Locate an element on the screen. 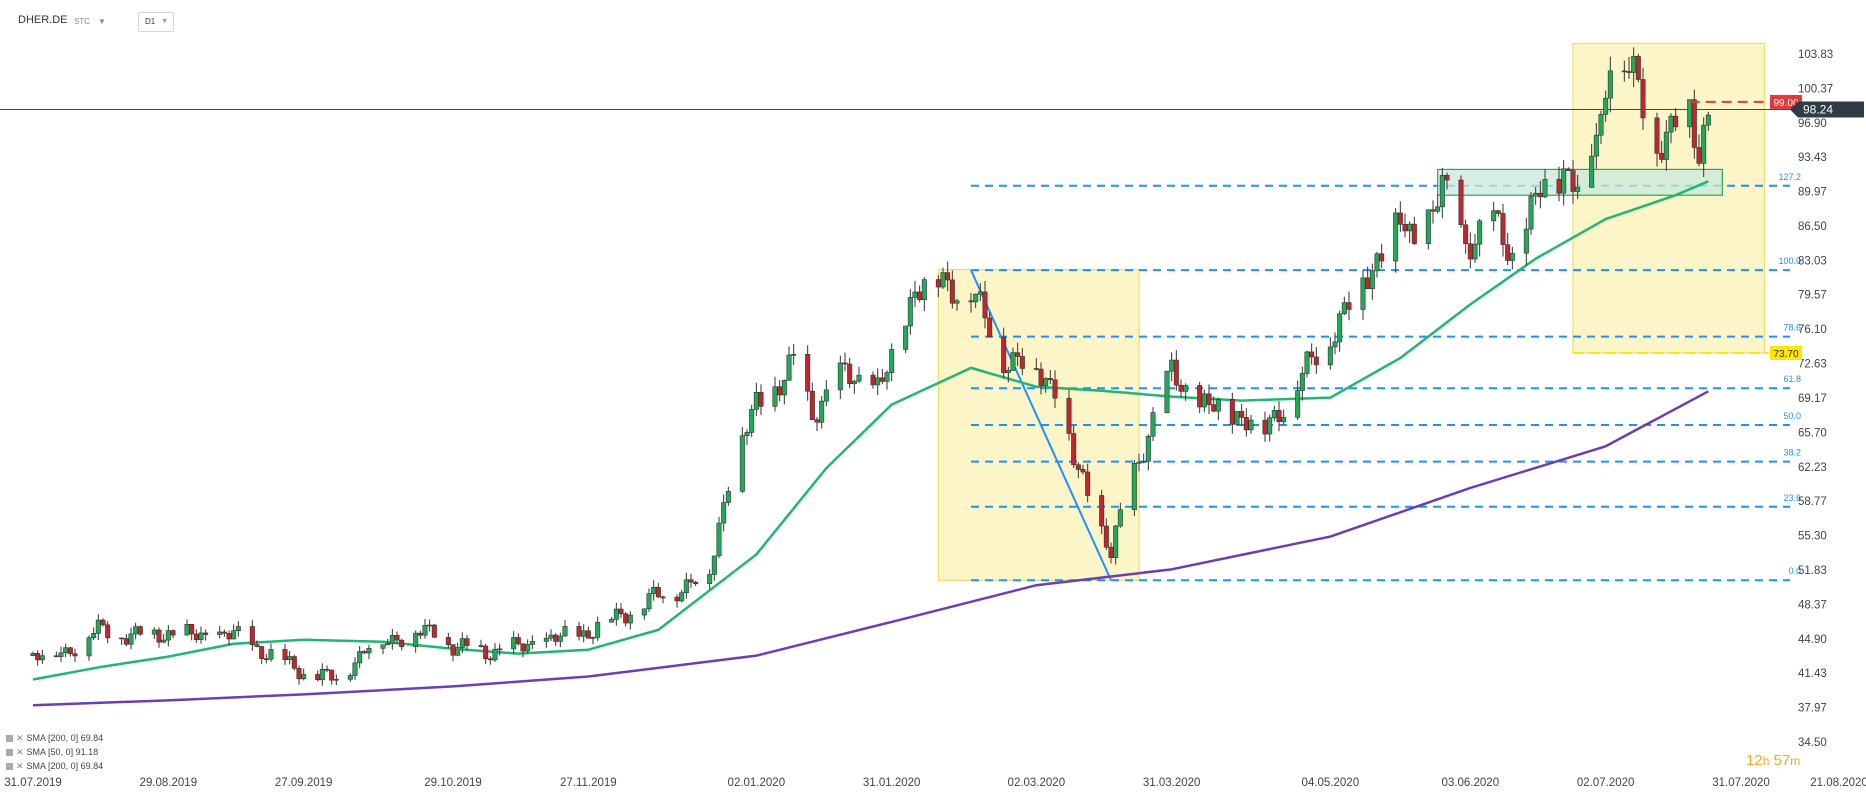  x-tick-label: 27.09.2019 is located at coordinates (304, 783).